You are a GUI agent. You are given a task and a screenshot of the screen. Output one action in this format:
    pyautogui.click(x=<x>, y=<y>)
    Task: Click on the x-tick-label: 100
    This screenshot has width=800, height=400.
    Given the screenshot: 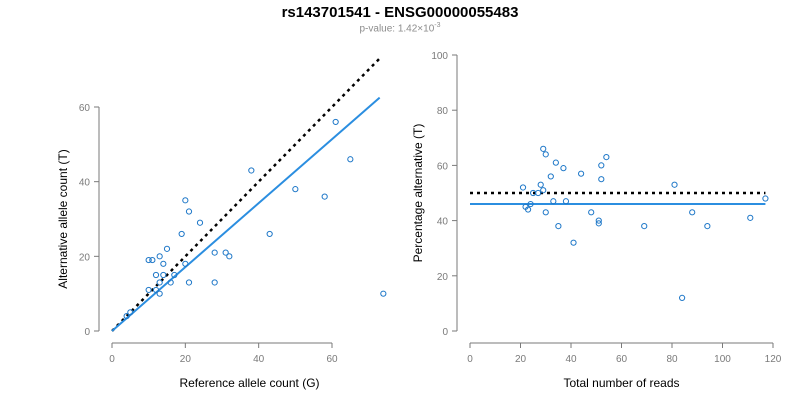 What is the action you would take?
    pyautogui.click(x=722, y=359)
    